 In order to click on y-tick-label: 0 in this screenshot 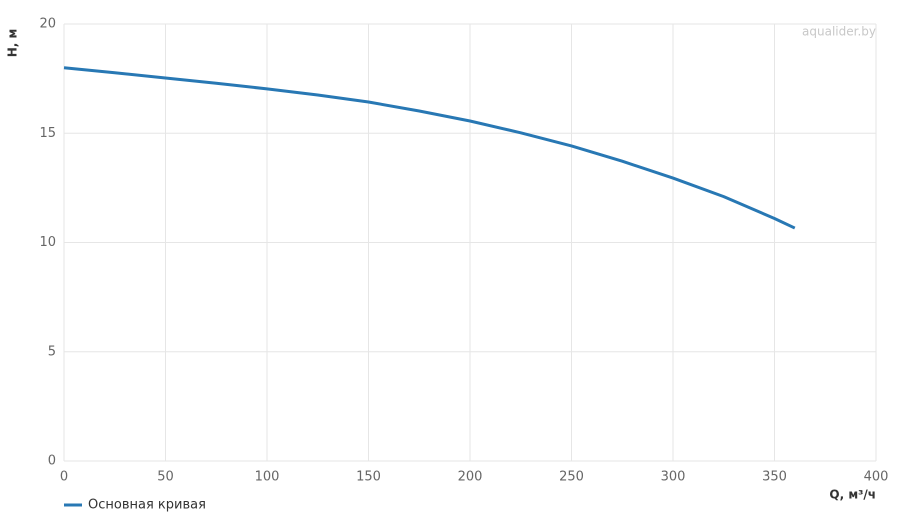, I will do `click(52, 461)`.